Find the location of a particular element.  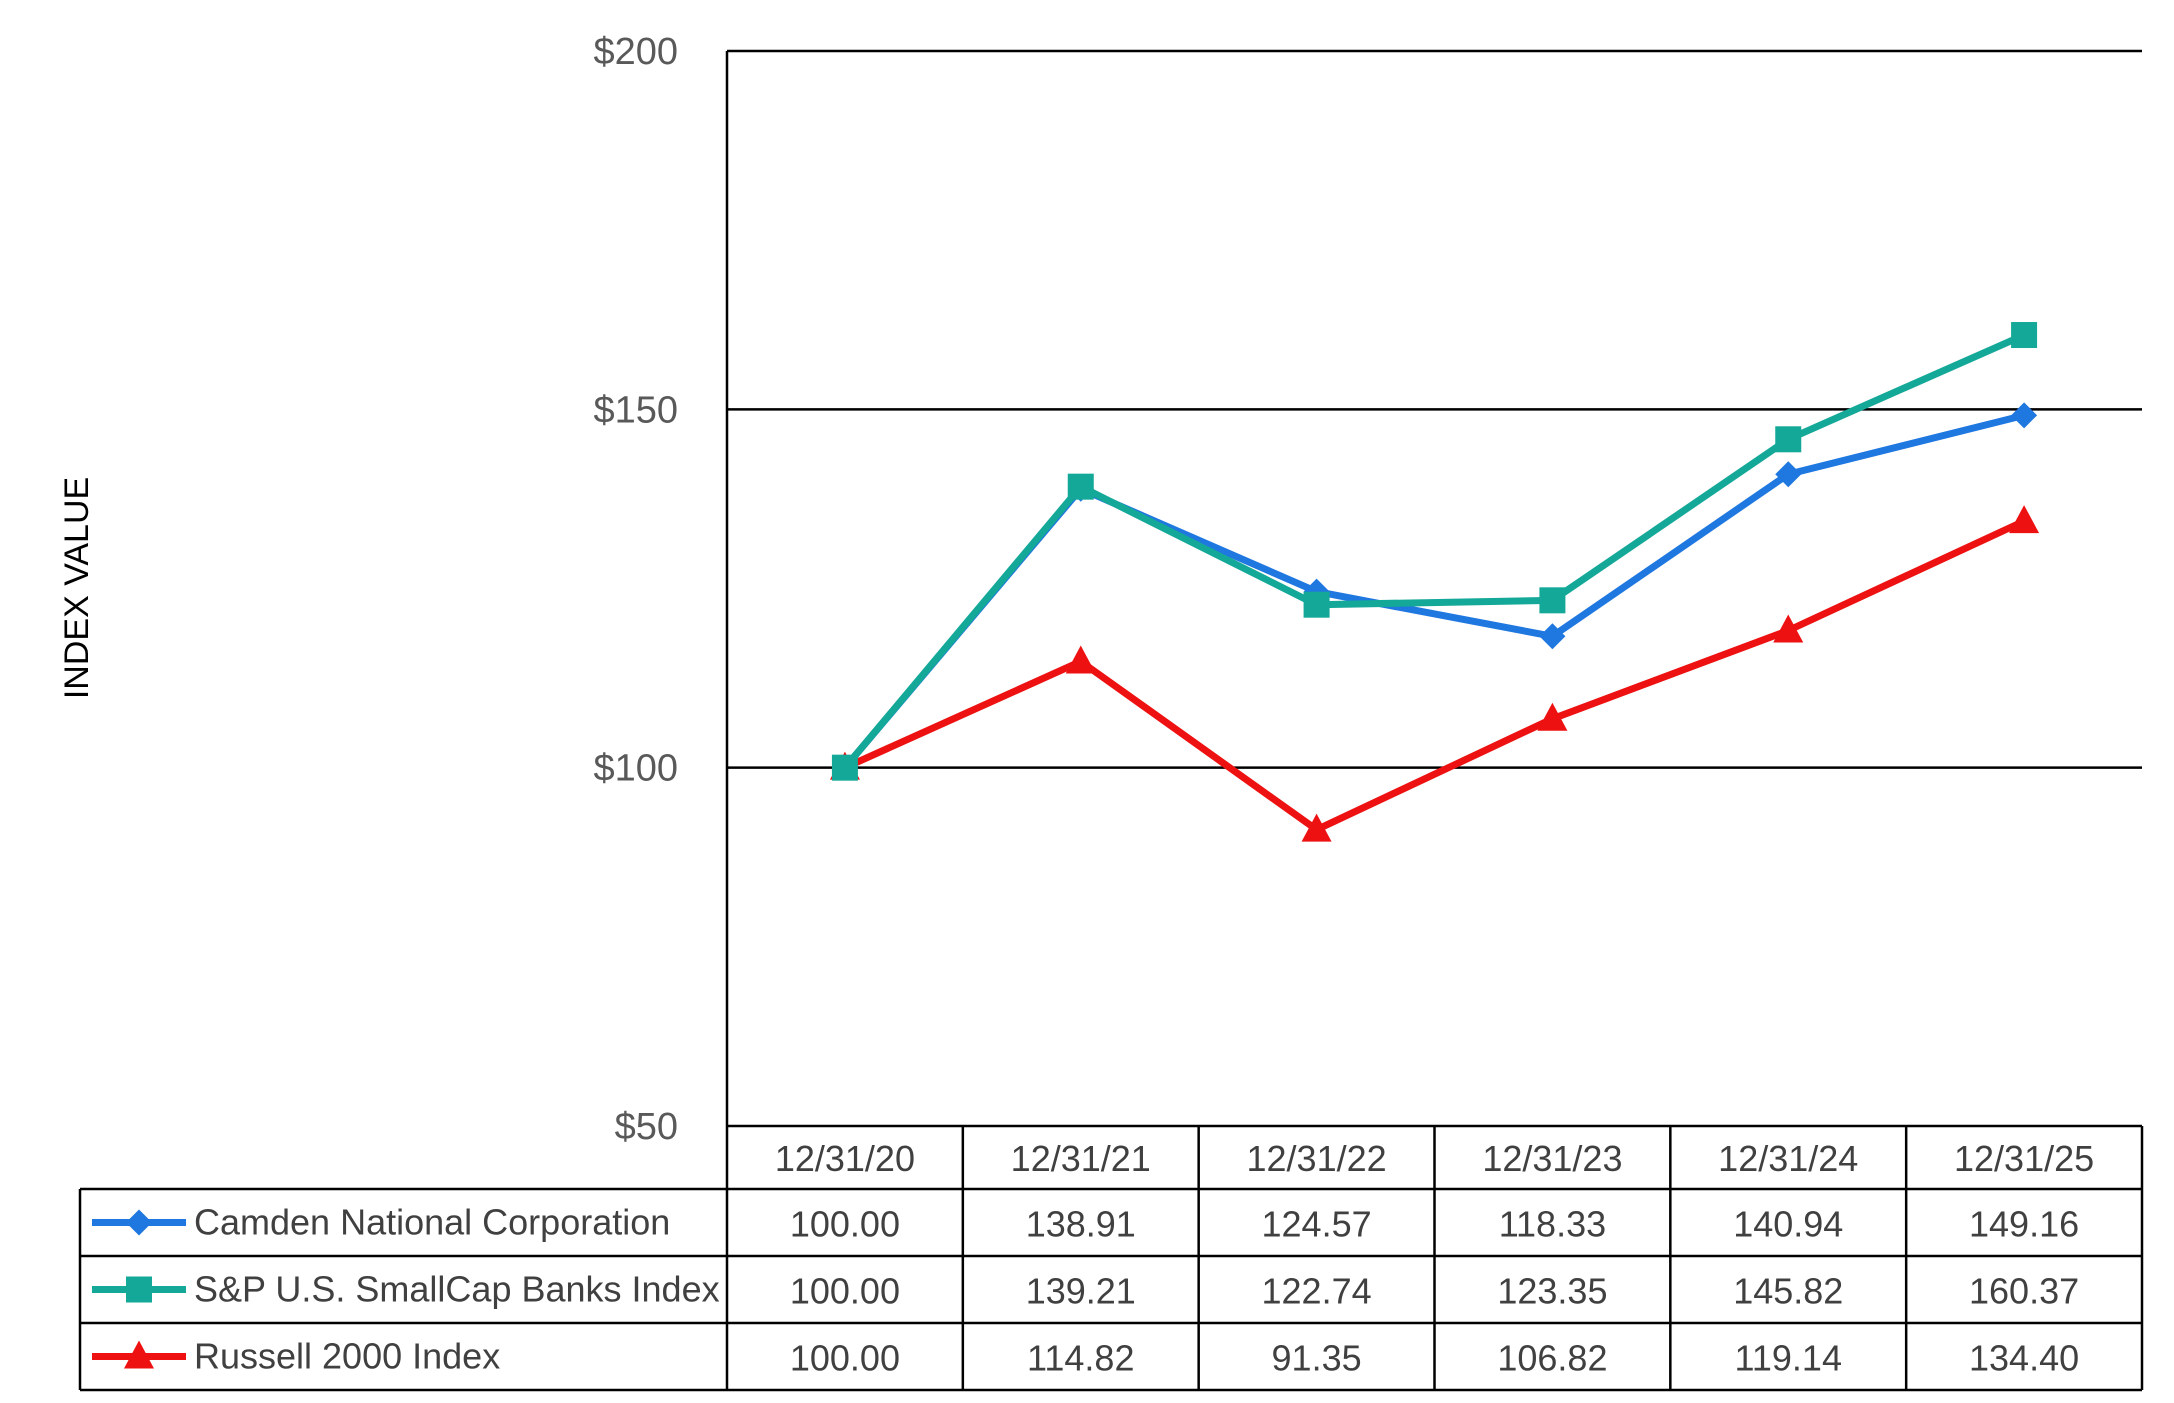

data-label: 106.82 is located at coordinates (1552, 1358).